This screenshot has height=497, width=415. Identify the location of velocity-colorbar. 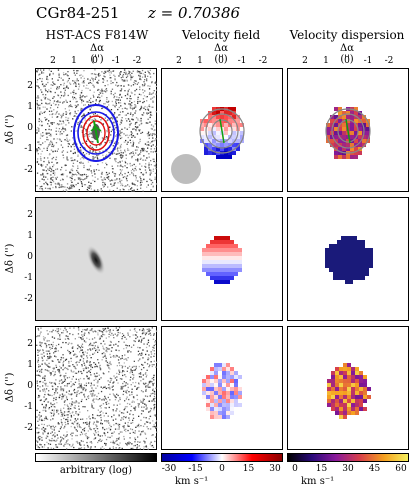
(222, 457).